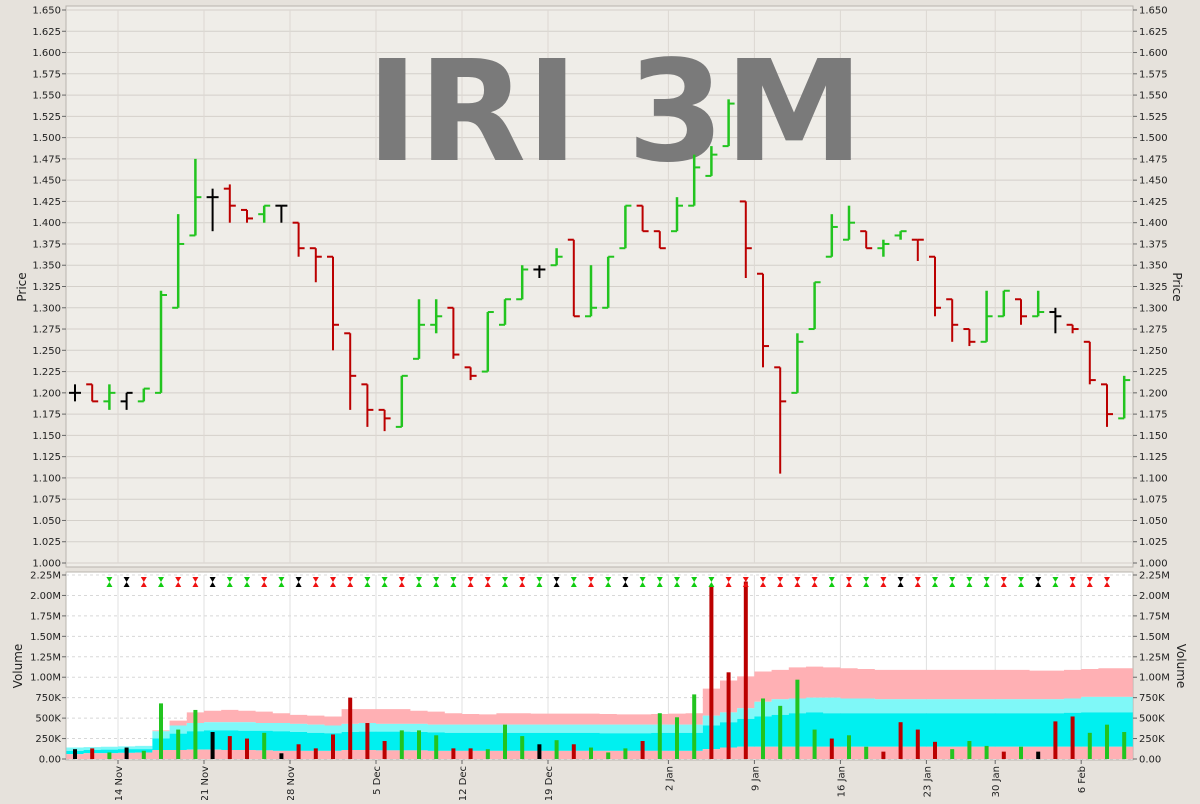 This screenshot has width=1200, height=804. I want to click on volume-tick-label: 500K, so click(48, 719).